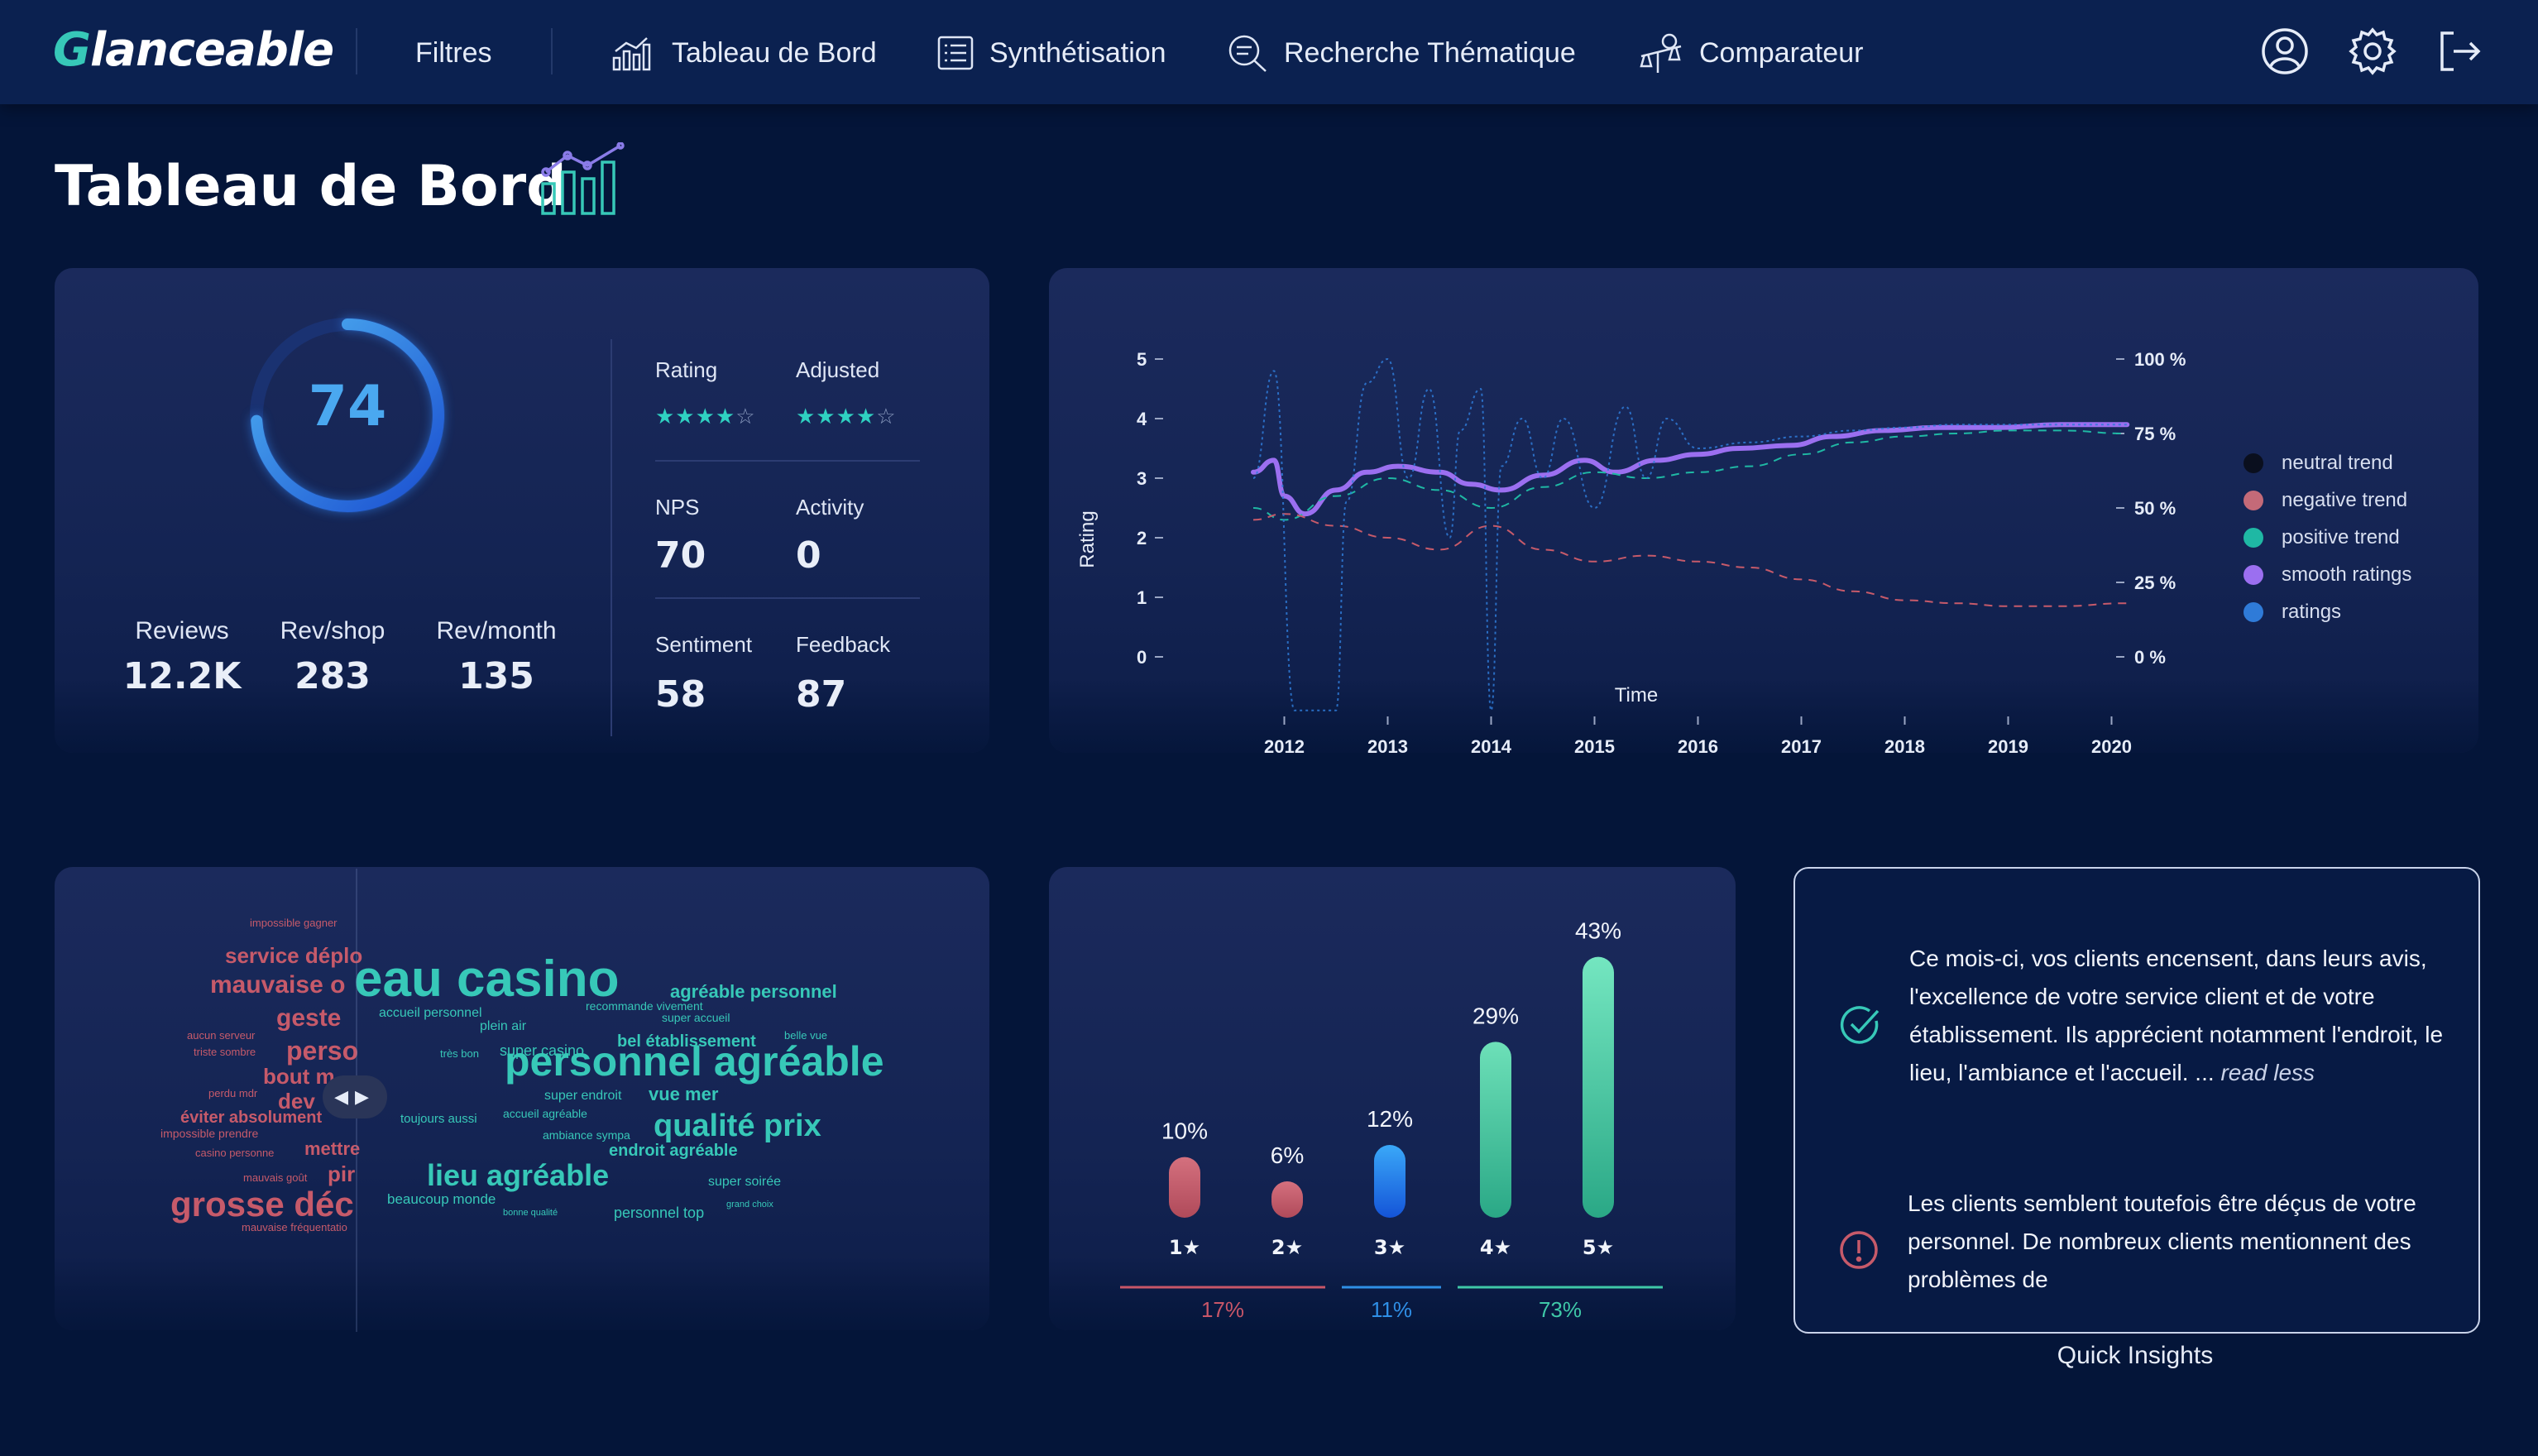  I want to click on rev-month-value: 135, so click(496, 676).